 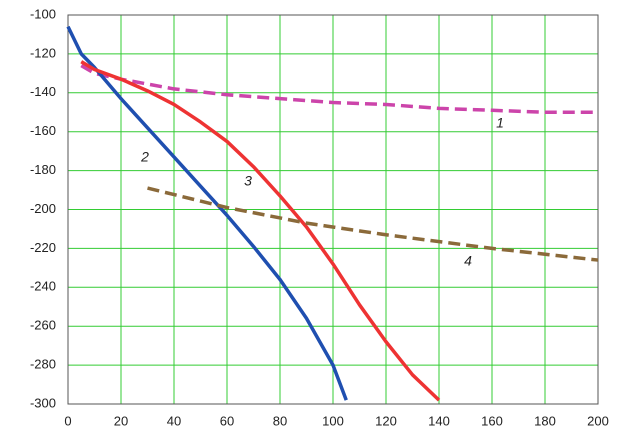 I want to click on x-tick-label: 80, so click(x=280, y=420).